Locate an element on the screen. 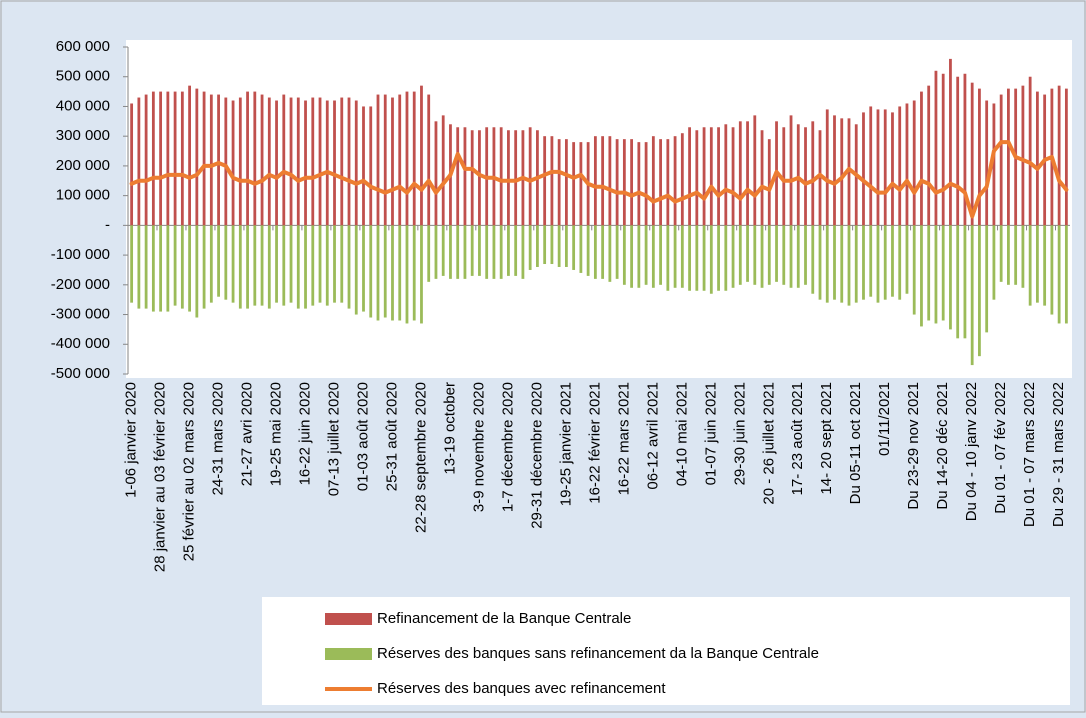 The height and width of the screenshot is (718, 1086). line is located at coordinates (599, 179).